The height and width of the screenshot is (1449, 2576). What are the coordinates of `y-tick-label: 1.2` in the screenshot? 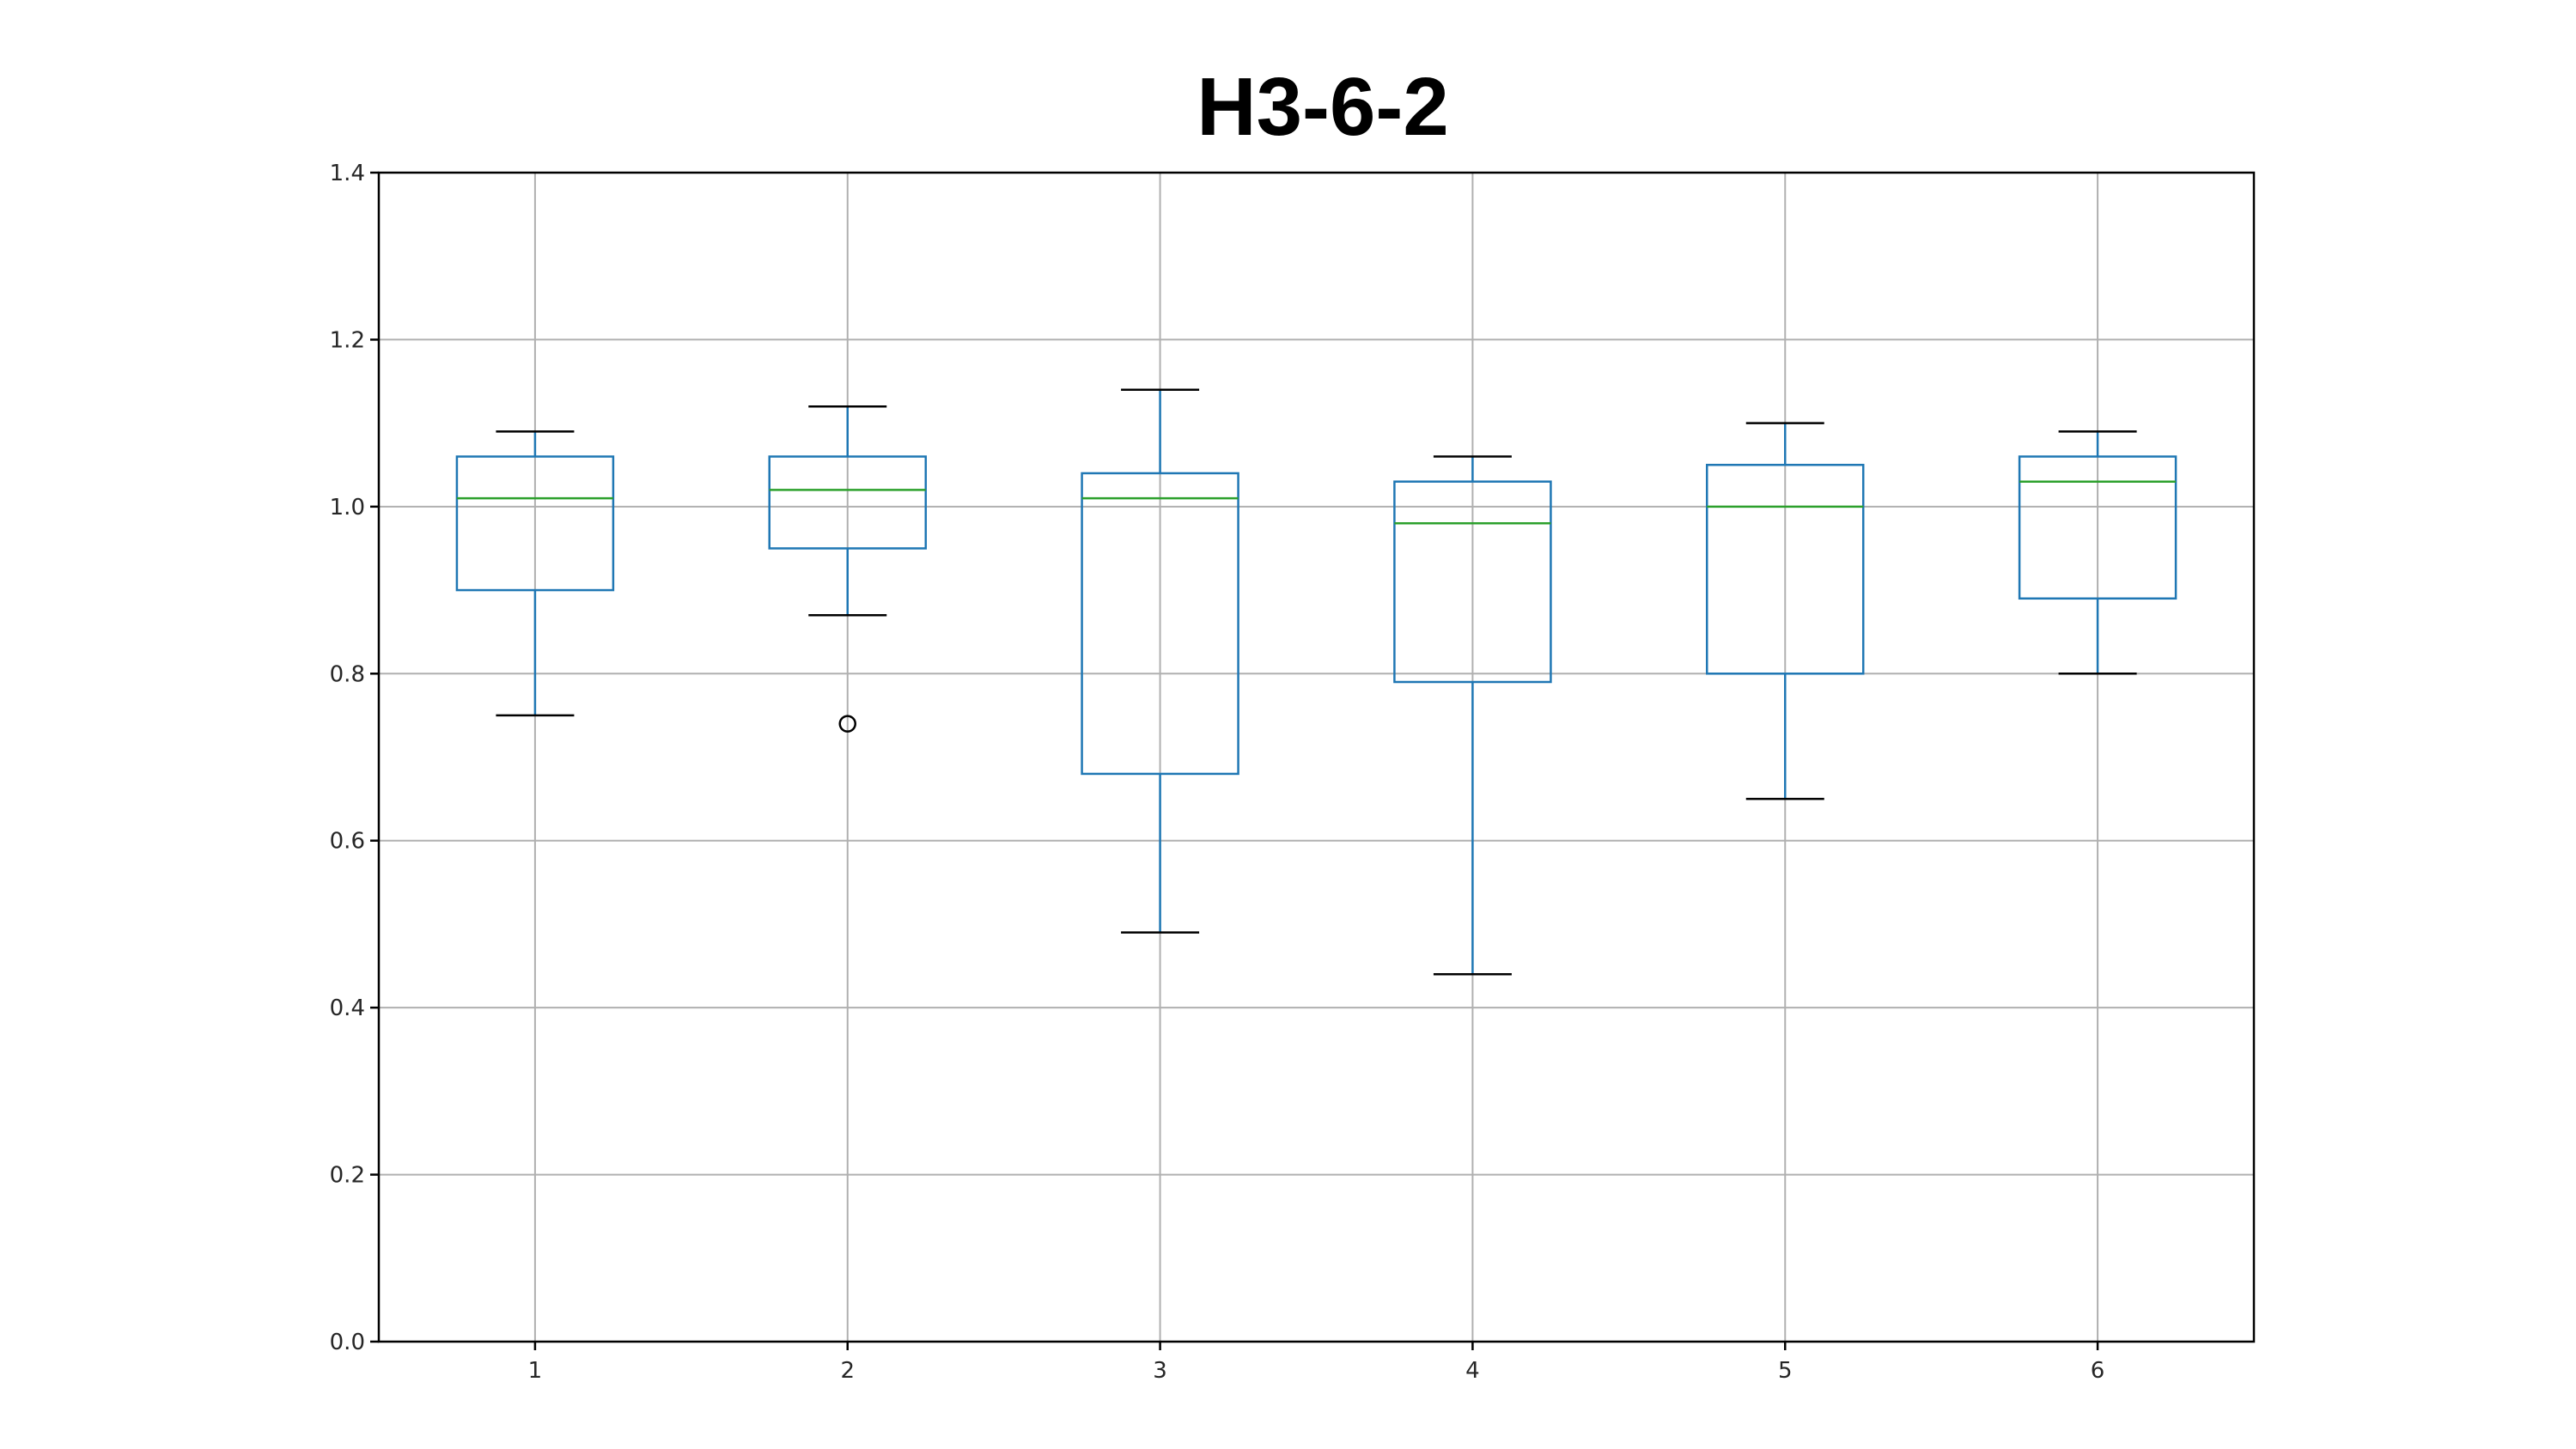 It's located at (347, 340).